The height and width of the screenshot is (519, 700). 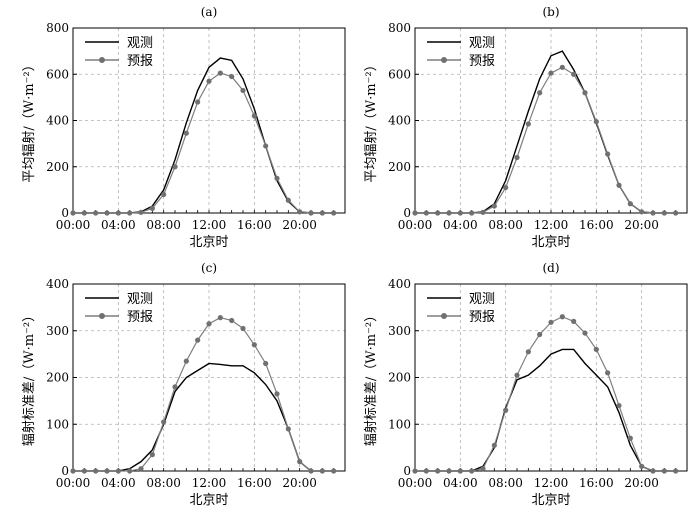 What do you see at coordinates (208, 242) in the screenshot?
I see `x-axis-label: 北京时` at bounding box center [208, 242].